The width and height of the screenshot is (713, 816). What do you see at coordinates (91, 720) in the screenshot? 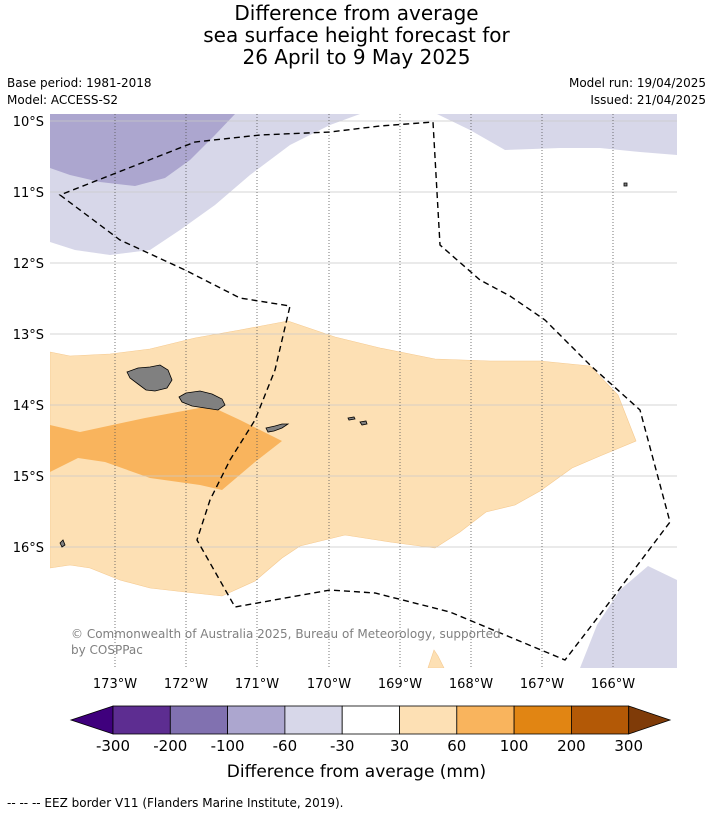
I see `colorbar-extend-low` at bounding box center [91, 720].